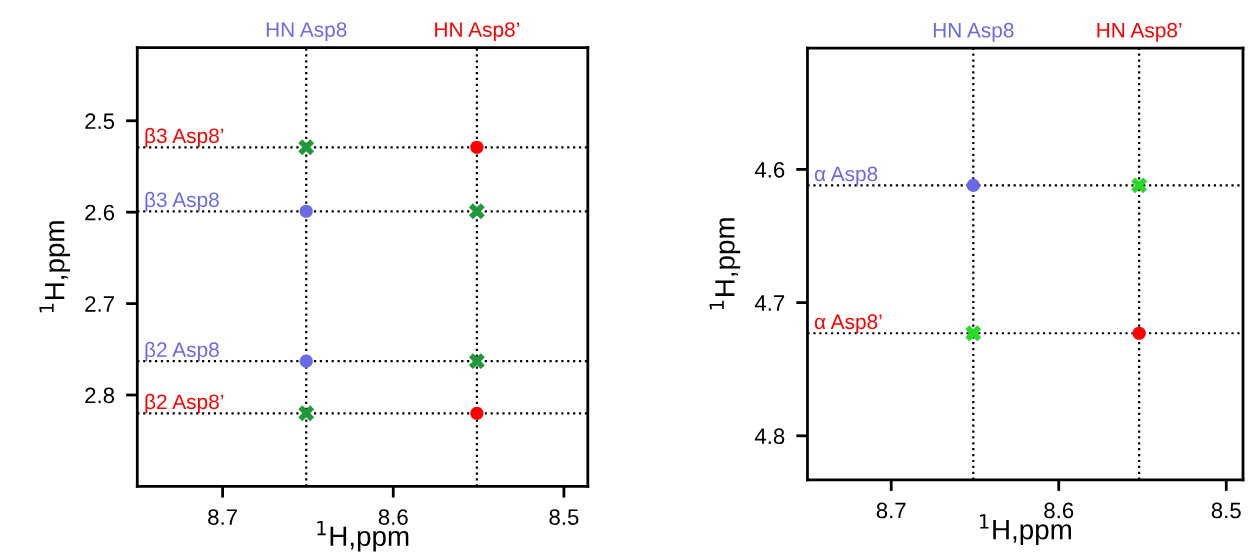 Image resolution: width=1248 pixels, height=554 pixels. What do you see at coordinates (100, 121) in the screenshot?
I see `y-tick-label: 2.5` at bounding box center [100, 121].